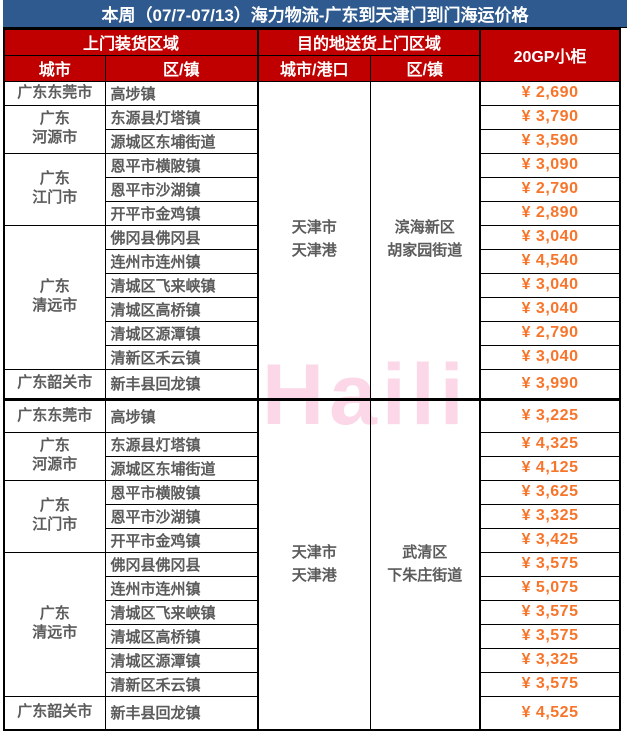 The image size is (627, 737). I want to click on header-row-columns: 城市 区/镇 城市/港口 区/镇, so click(311, 68).